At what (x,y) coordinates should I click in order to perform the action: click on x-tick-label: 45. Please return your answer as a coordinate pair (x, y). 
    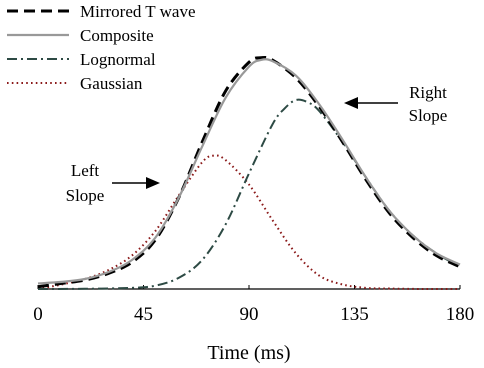
    Looking at the image, I should click on (143, 314).